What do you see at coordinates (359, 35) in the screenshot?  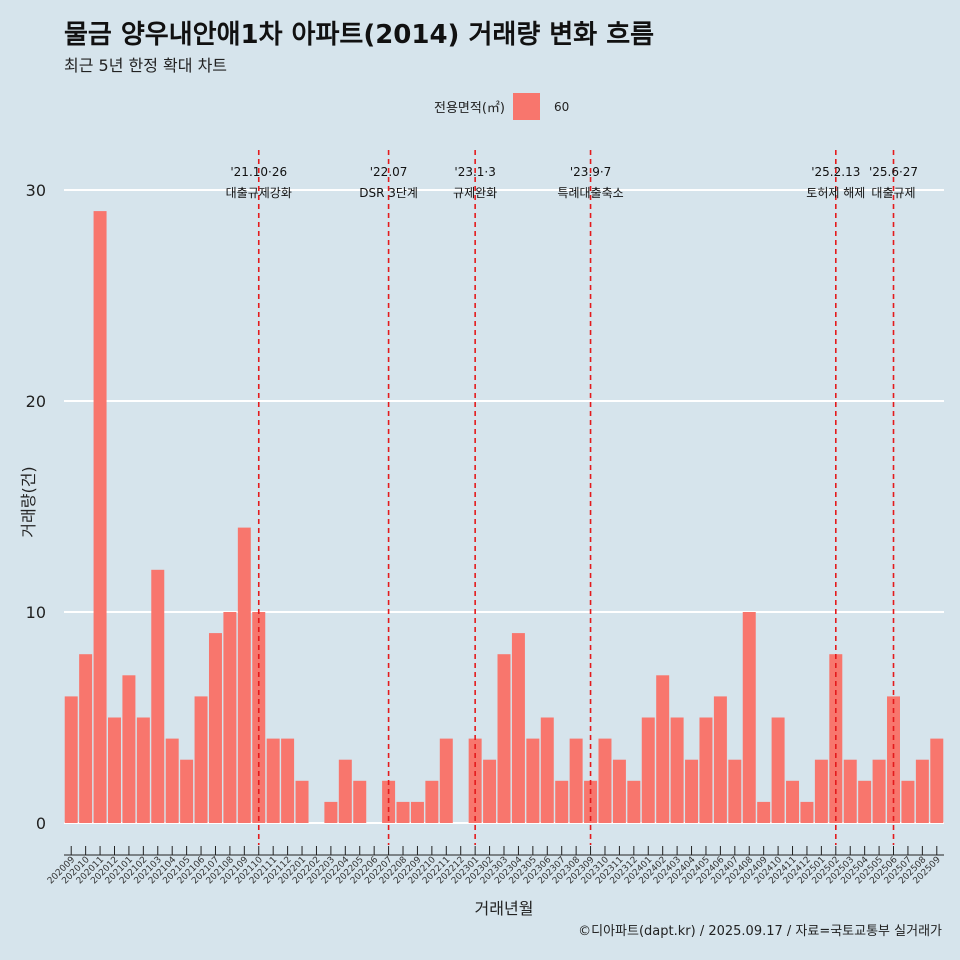 I see `page-title: 물금 양우내안애1차 아파트(2014) 거래량 변화 흐름` at bounding box center [359, 35].